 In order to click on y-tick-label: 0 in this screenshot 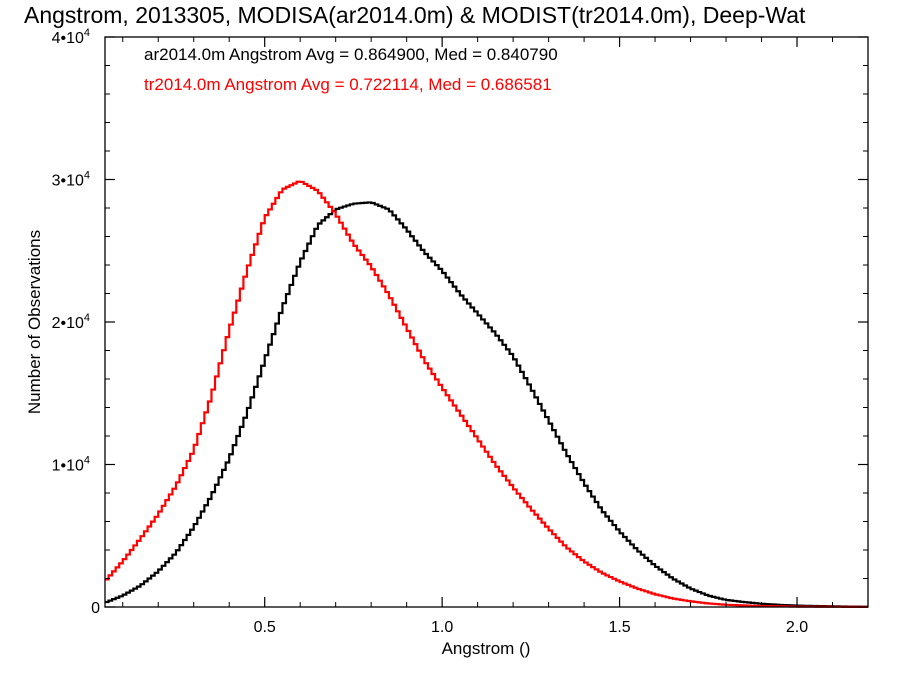, I will do `click(95, 608)`.